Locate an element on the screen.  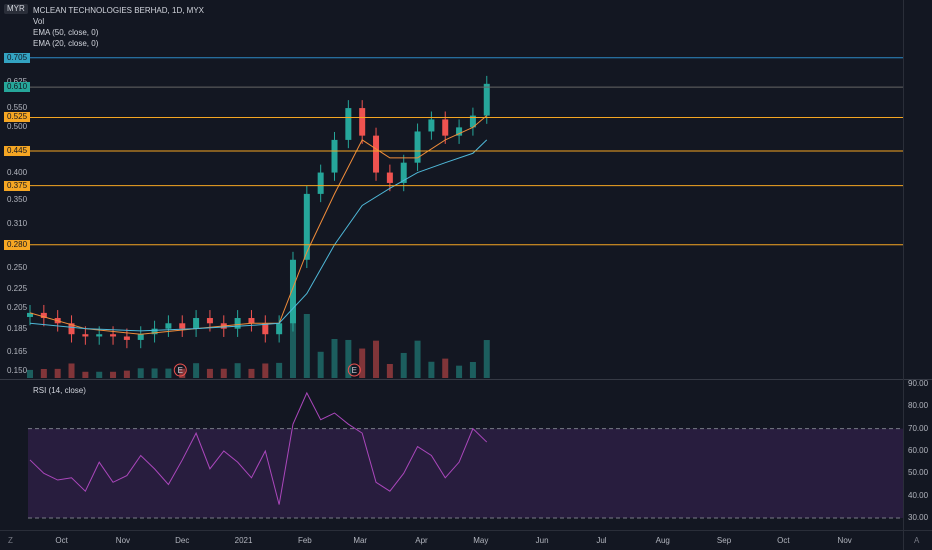
x-tick-label: Jul is located at coordinates (601, 540).